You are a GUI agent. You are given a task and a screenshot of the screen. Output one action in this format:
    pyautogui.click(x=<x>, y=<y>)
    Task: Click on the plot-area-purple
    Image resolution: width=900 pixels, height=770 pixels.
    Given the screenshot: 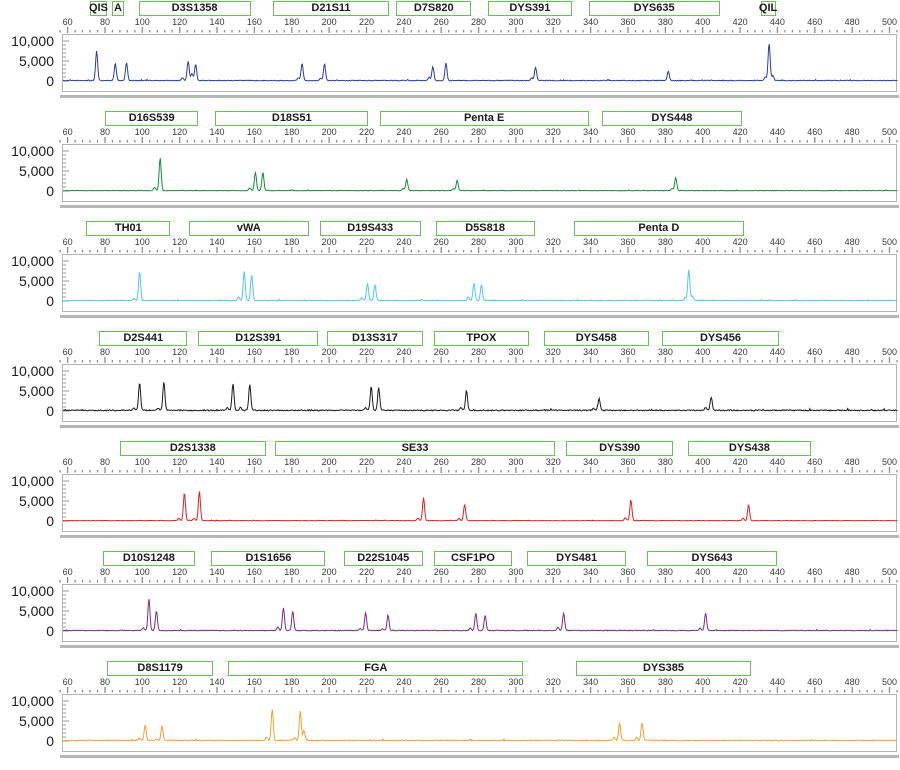 What is the action you would take?
    pyautogui.click(x=480, y=613)
    